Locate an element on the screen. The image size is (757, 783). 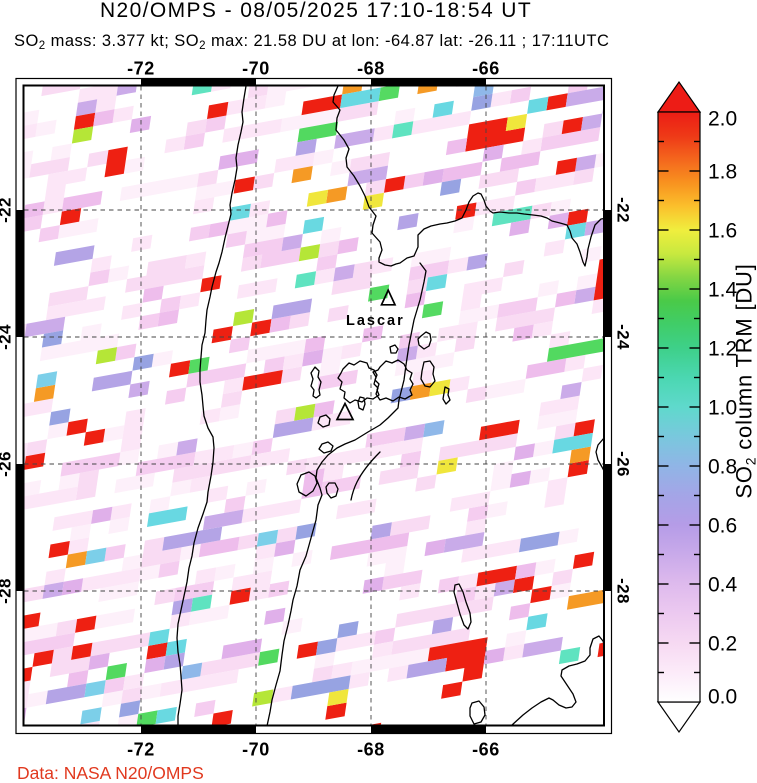
svg-text: 0.8 is located at coordinates (722, 467).